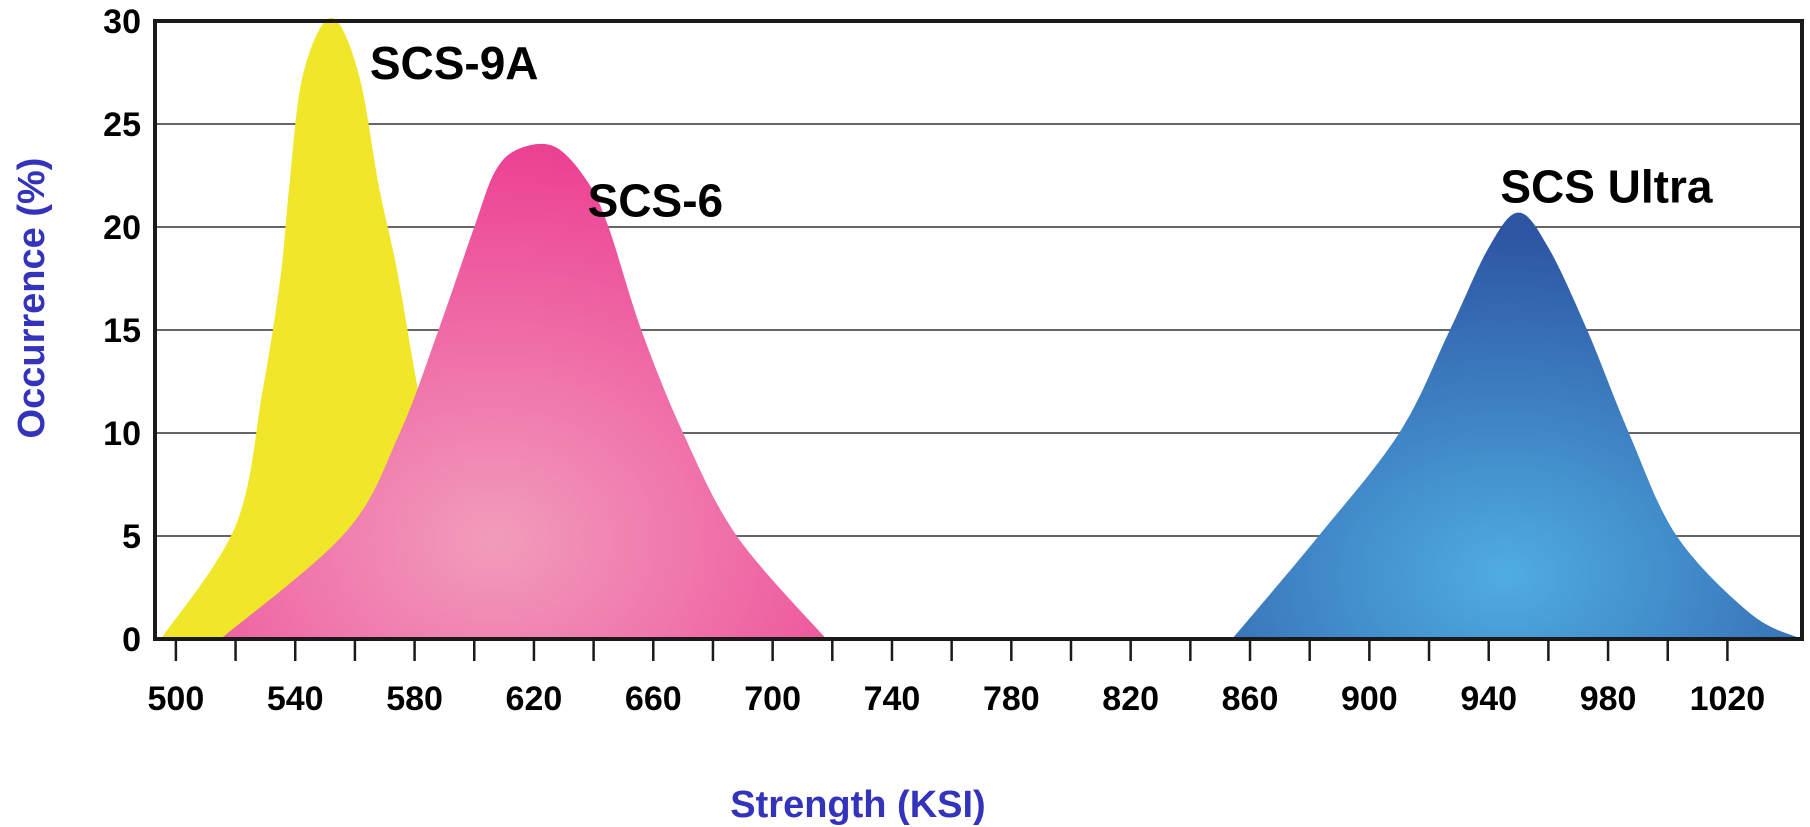 The width and height of the screenshot is (1810, 827). I want to click on y-tick-label-15: 15, so click(122, 331).